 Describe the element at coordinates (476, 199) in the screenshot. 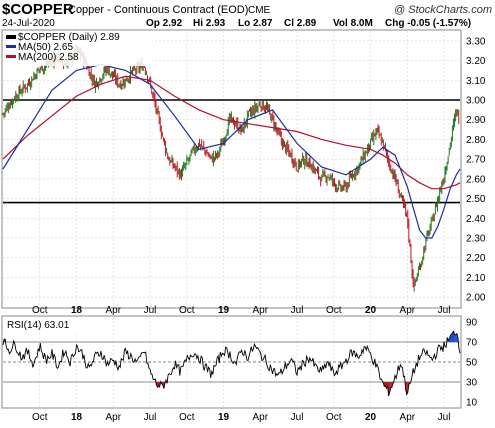

I see `price-y-tick-label: 2.50` at that location.